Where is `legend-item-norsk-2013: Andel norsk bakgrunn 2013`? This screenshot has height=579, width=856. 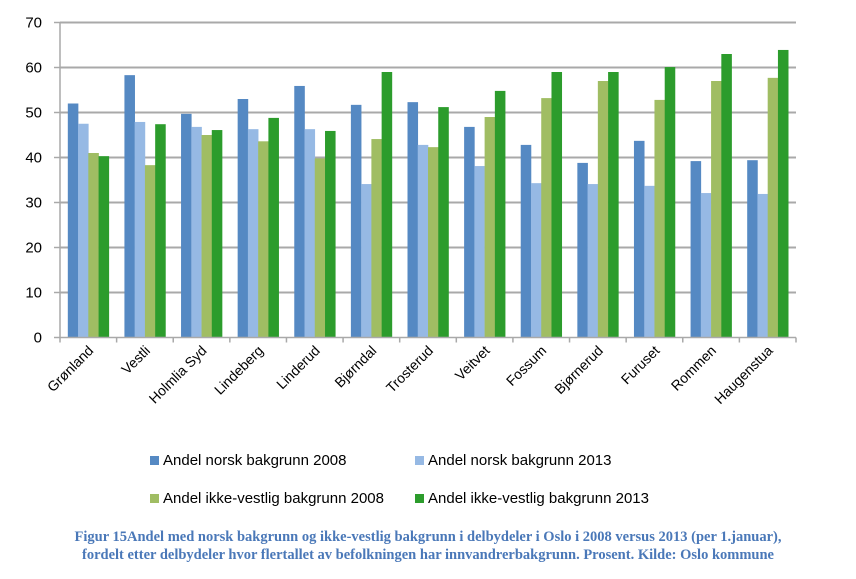 legend-item-norsk-2013: Andel norsk bakgrunn 2013 is located at coordinates (513, 460).